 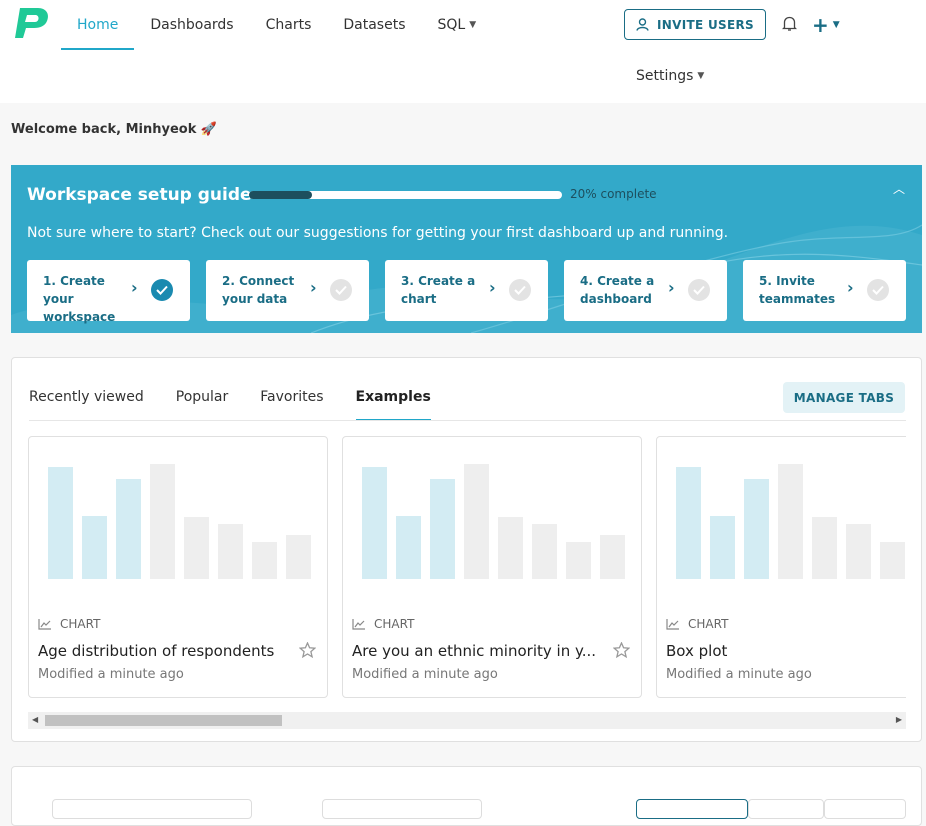 I want to click on superset-logo, so click(x=32, y=23).